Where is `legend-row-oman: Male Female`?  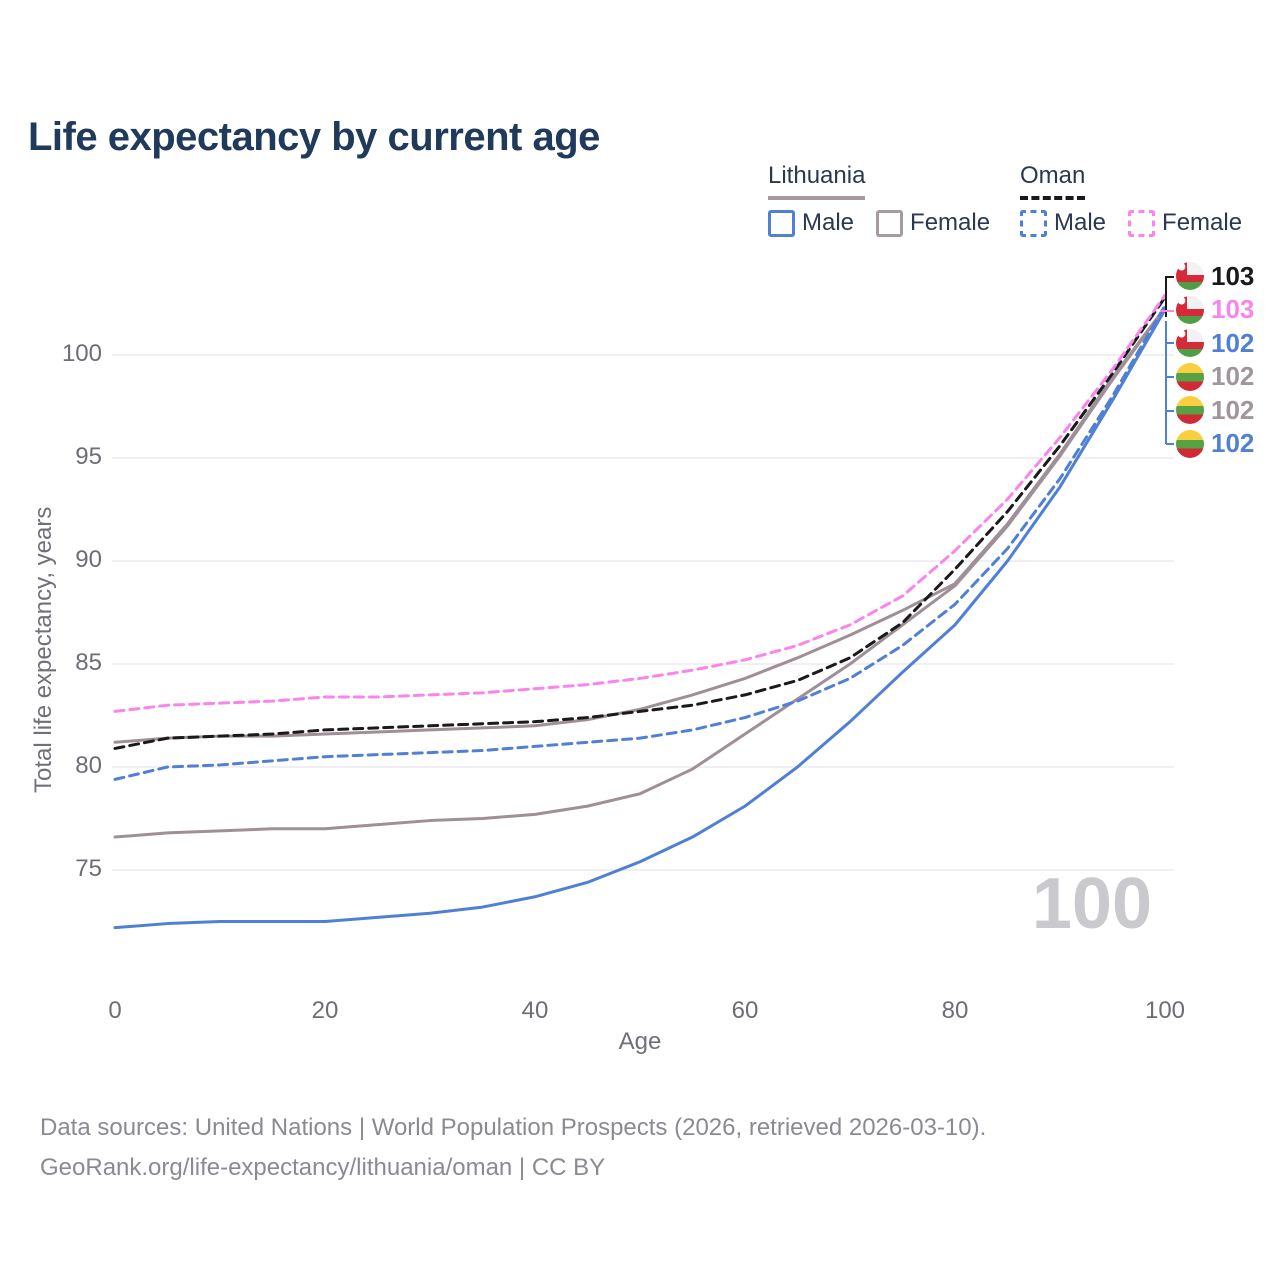
legend-row-oman: Male Female is located at coordinates (1131, 223).